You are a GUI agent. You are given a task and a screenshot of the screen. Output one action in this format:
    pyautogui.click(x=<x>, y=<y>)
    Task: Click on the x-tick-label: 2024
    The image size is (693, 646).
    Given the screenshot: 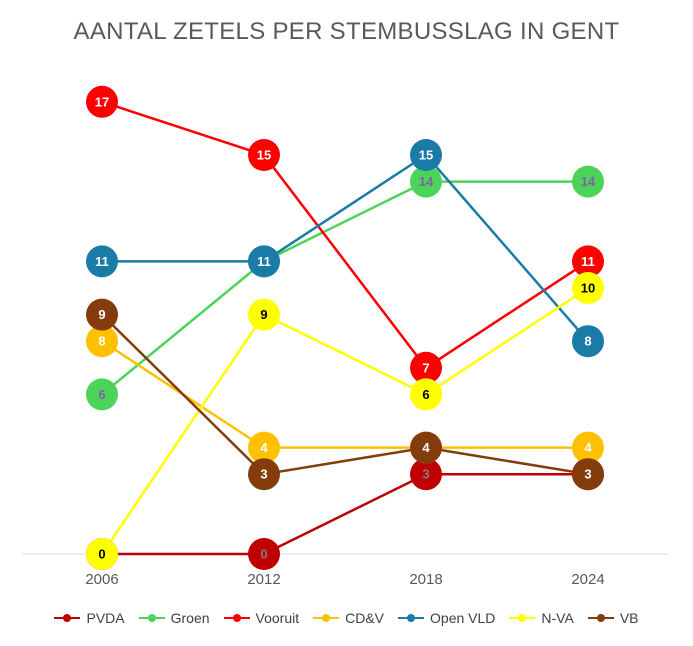 What is the action you would take?
    pyautogui.click(x=587, y=579)
    